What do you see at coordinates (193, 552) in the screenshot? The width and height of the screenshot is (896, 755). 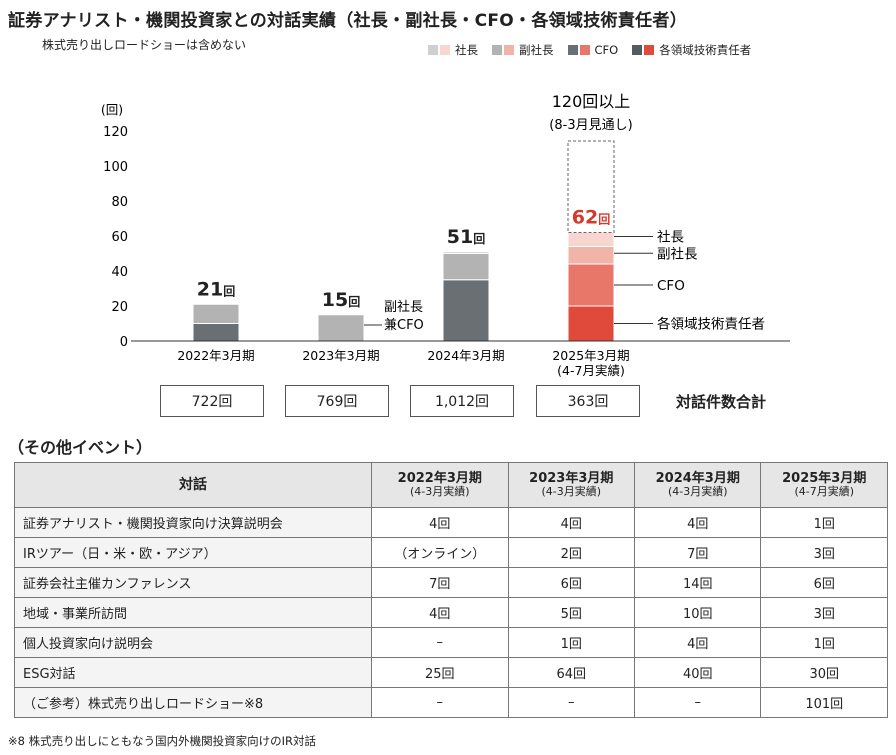 I see `row-label: IRツアー（日・米・欧・アジア）` at bounding box center [193, 552].